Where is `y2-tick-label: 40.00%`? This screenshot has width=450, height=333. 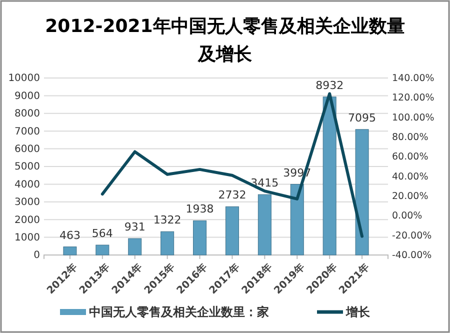
y2-tick-label: 40.00% is located at coordinates (410, 176).